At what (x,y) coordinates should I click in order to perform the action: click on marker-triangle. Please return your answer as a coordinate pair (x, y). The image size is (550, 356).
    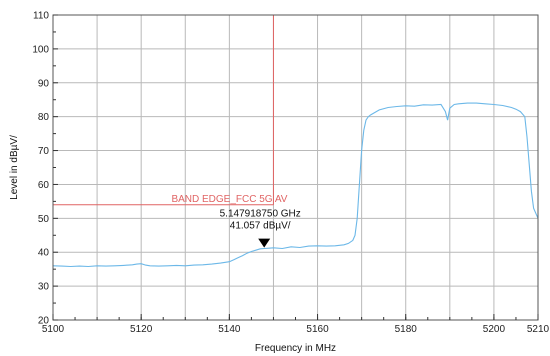
    Looking at the image, I should click on (264, 243).